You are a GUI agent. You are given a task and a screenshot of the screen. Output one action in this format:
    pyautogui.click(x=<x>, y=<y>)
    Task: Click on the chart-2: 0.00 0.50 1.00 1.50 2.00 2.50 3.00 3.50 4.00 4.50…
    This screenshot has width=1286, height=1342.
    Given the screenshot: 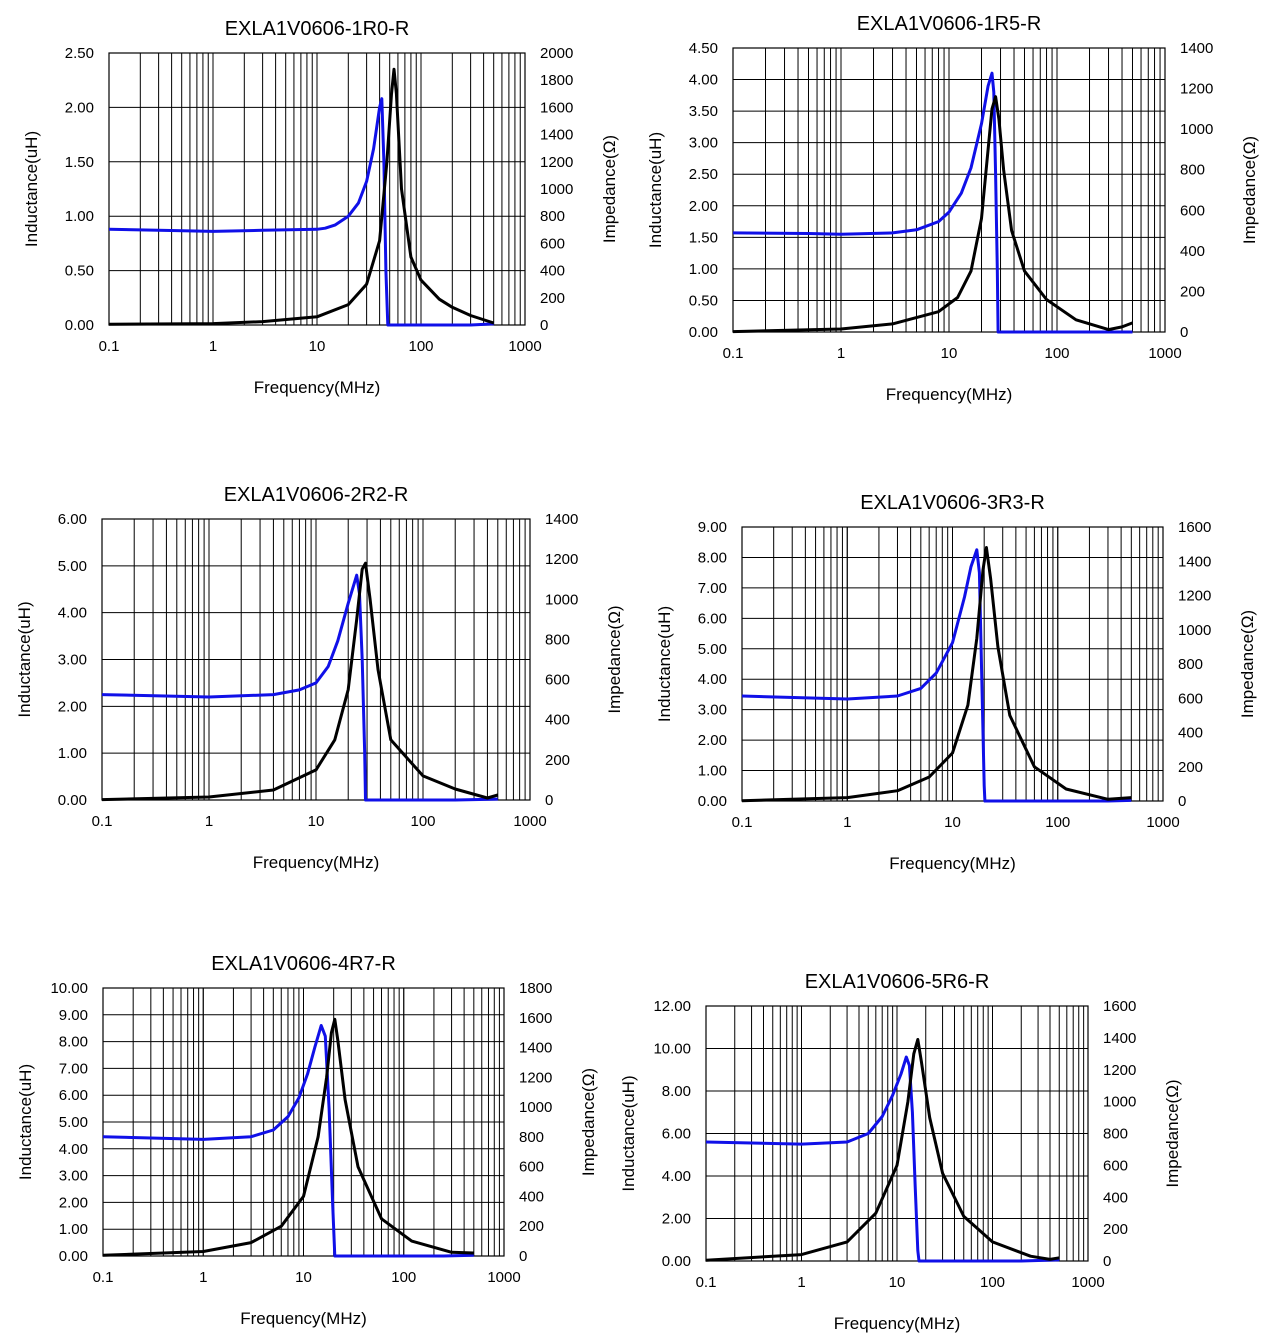 What is the action you would take?
    pyautogui.click(x=952, y=208)
    